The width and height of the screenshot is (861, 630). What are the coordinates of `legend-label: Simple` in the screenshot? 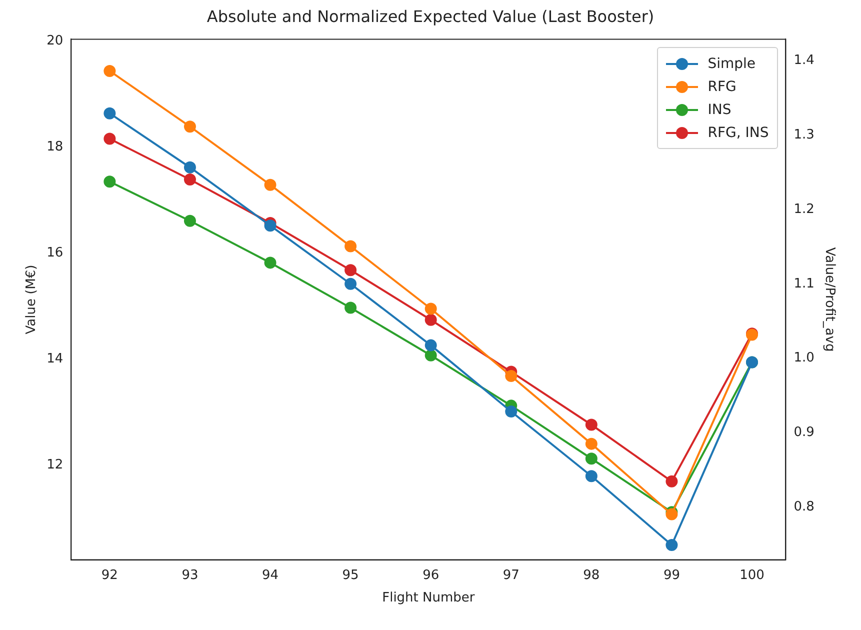 It's located at (732, 64).